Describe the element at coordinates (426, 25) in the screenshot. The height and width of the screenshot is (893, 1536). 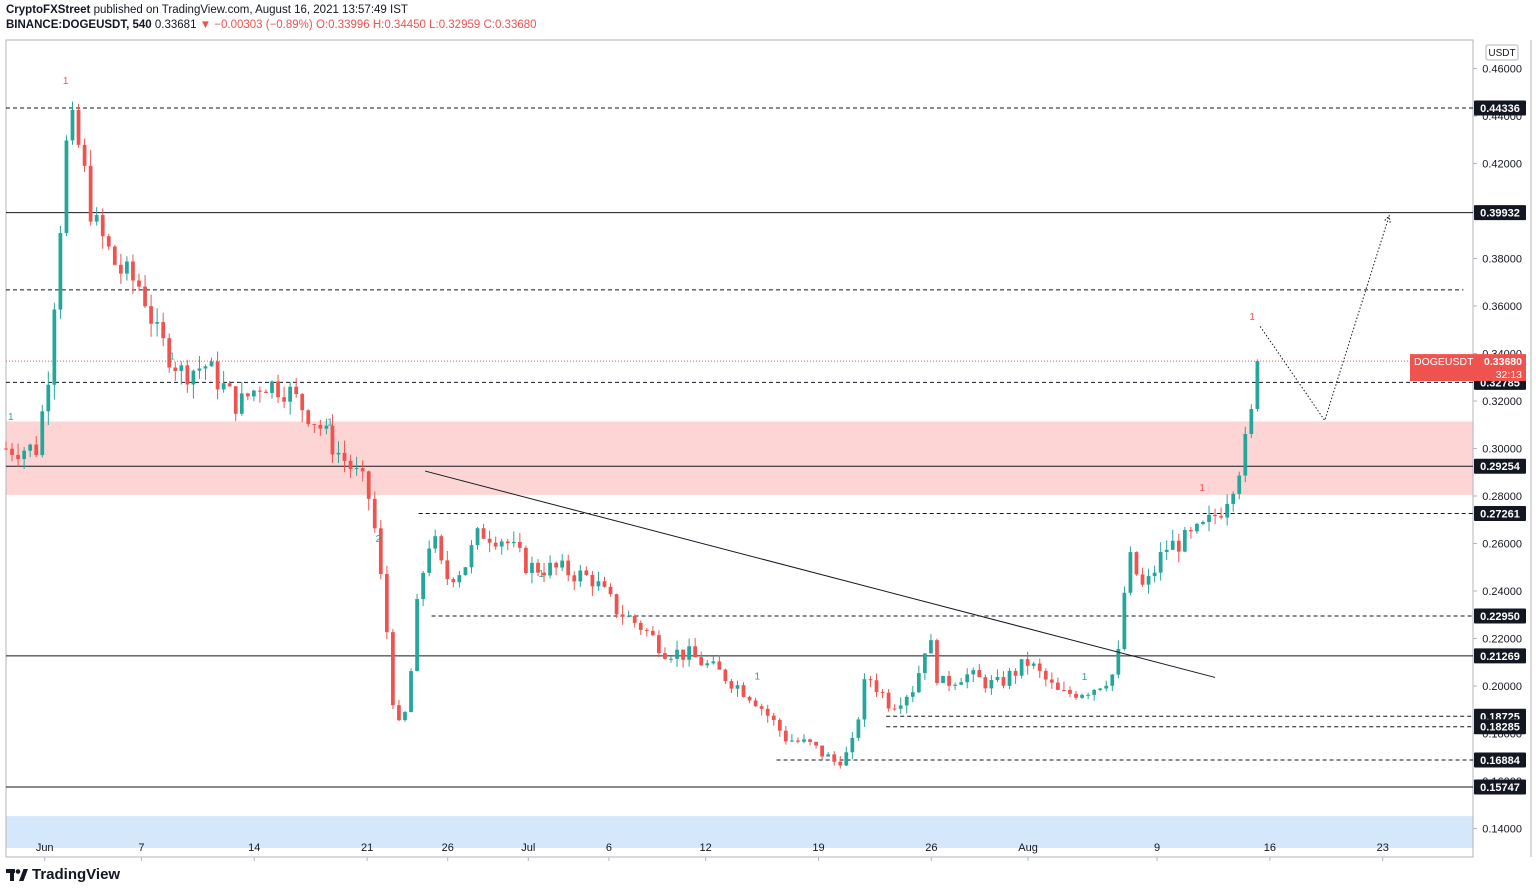
I see `ohlc-values: O:0.33996 H:0.34450 L:0.32959 C:0.33680` at that location.